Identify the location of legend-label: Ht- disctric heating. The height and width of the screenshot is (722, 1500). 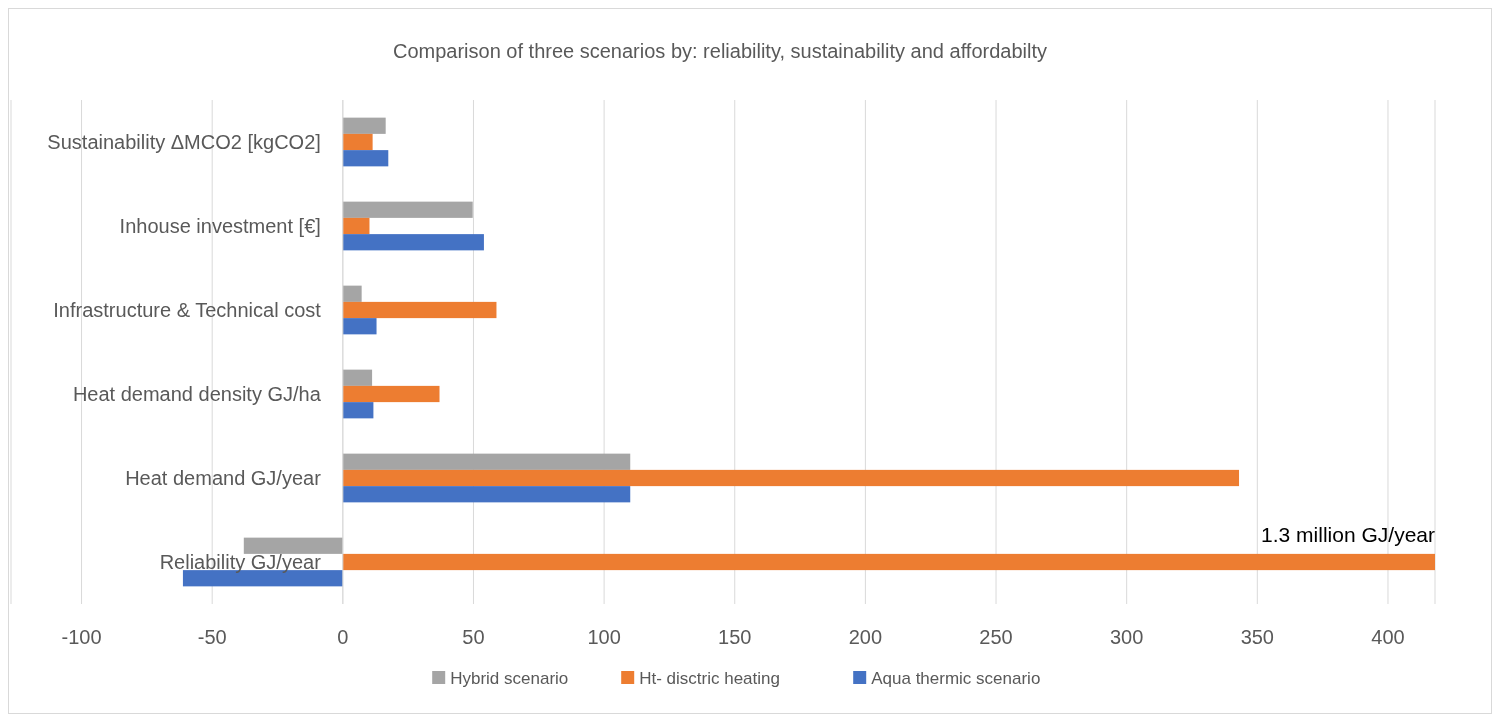
(709, 678).